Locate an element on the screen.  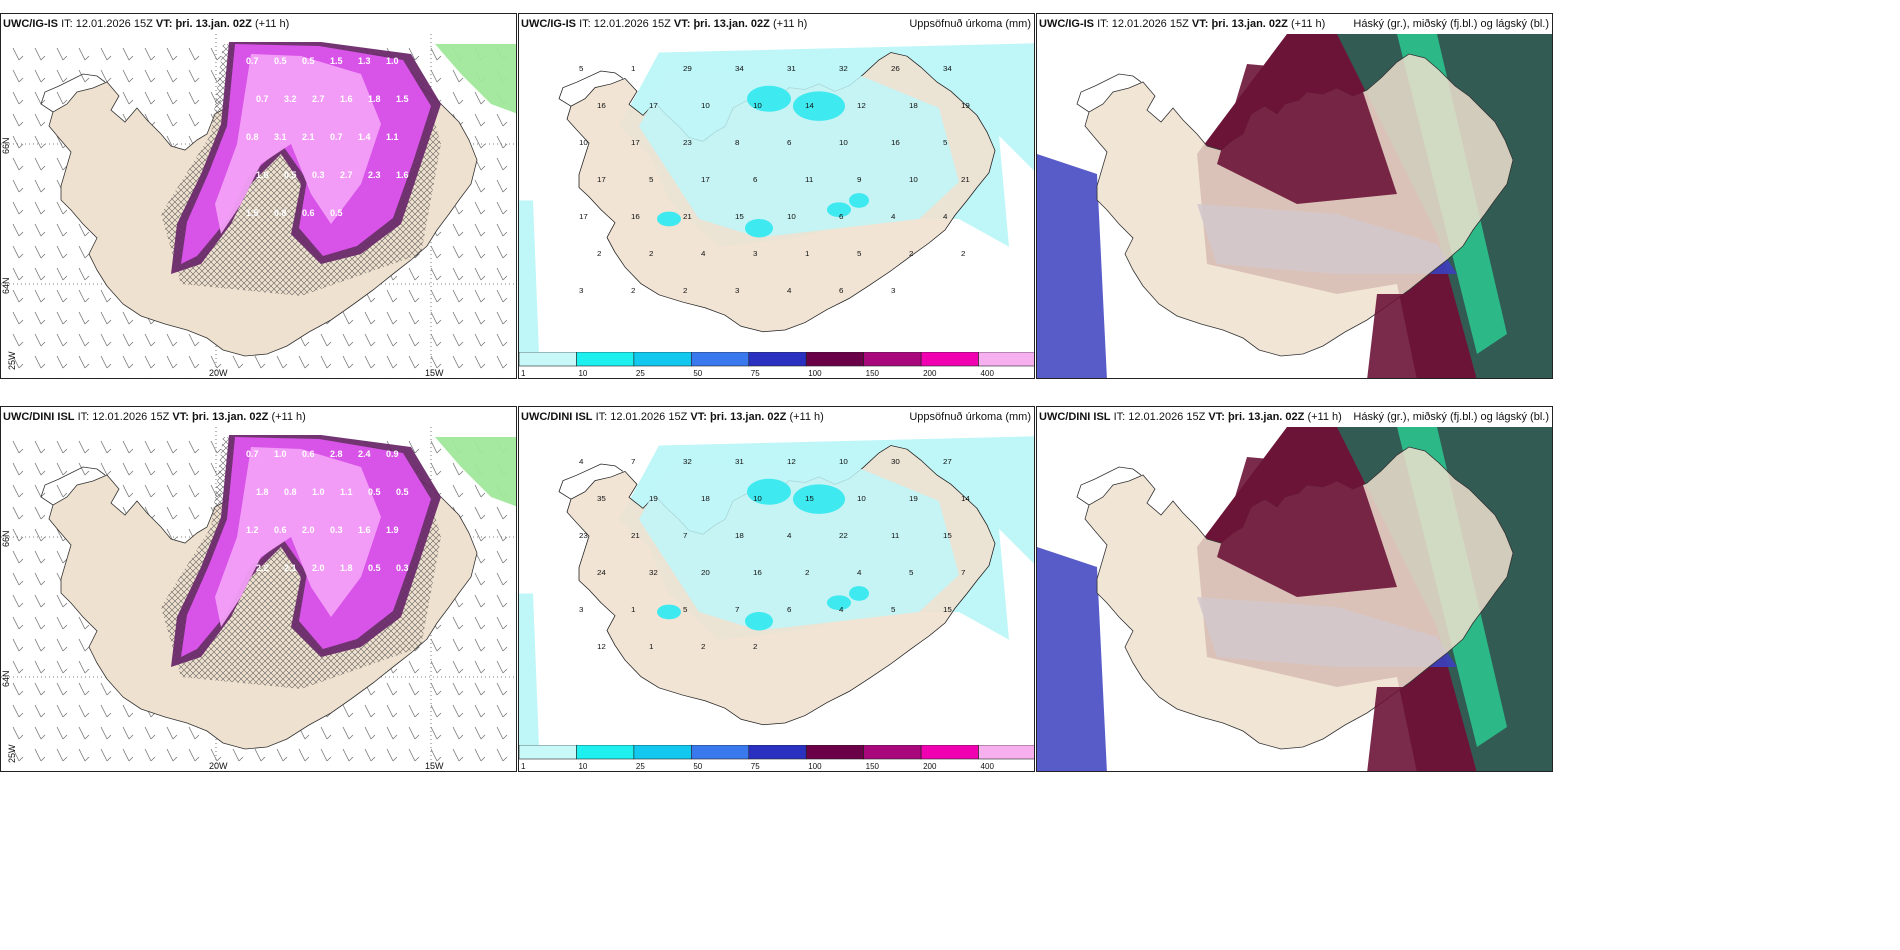
precip-value: 34 is located at coordinates (740, 68).